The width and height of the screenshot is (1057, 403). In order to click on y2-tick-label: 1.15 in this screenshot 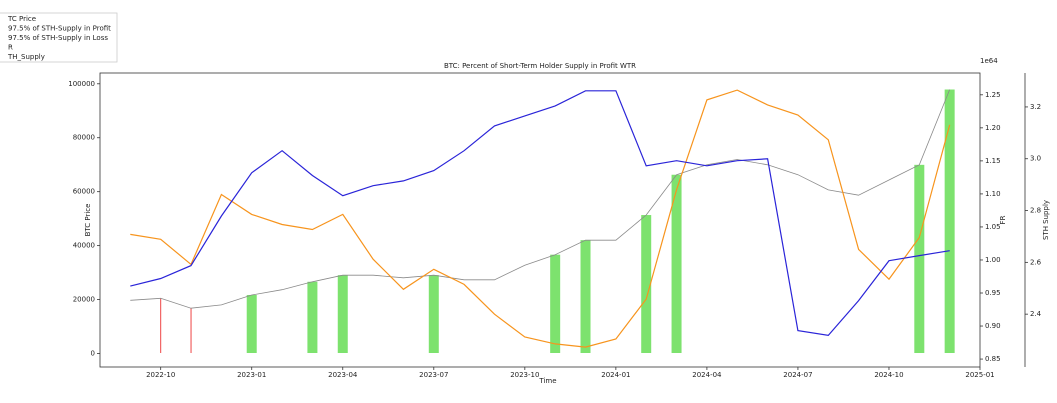, I will do `click(993, 161)`.